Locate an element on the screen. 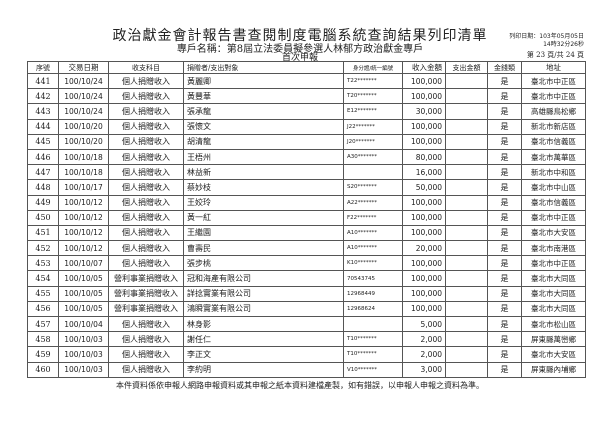 The image size is (600, 425). table-cell: 100/10/18 is located at coordinates (83, 172).